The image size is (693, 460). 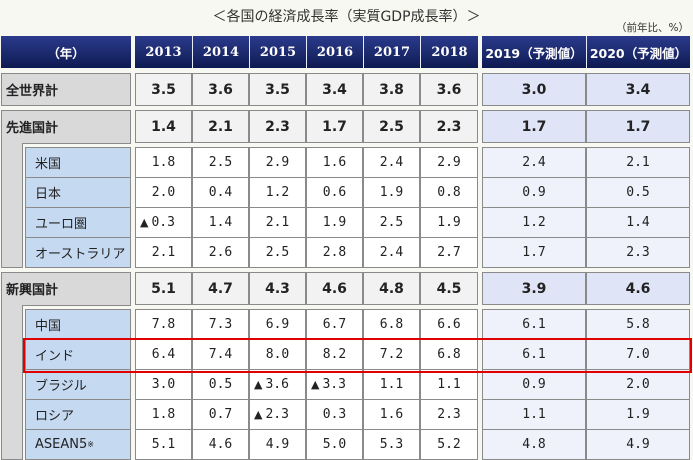 What do you see at coordinates (277, 384) in the screenshot?
I see `value-text: 3.6` at bounding box center [277, 384].